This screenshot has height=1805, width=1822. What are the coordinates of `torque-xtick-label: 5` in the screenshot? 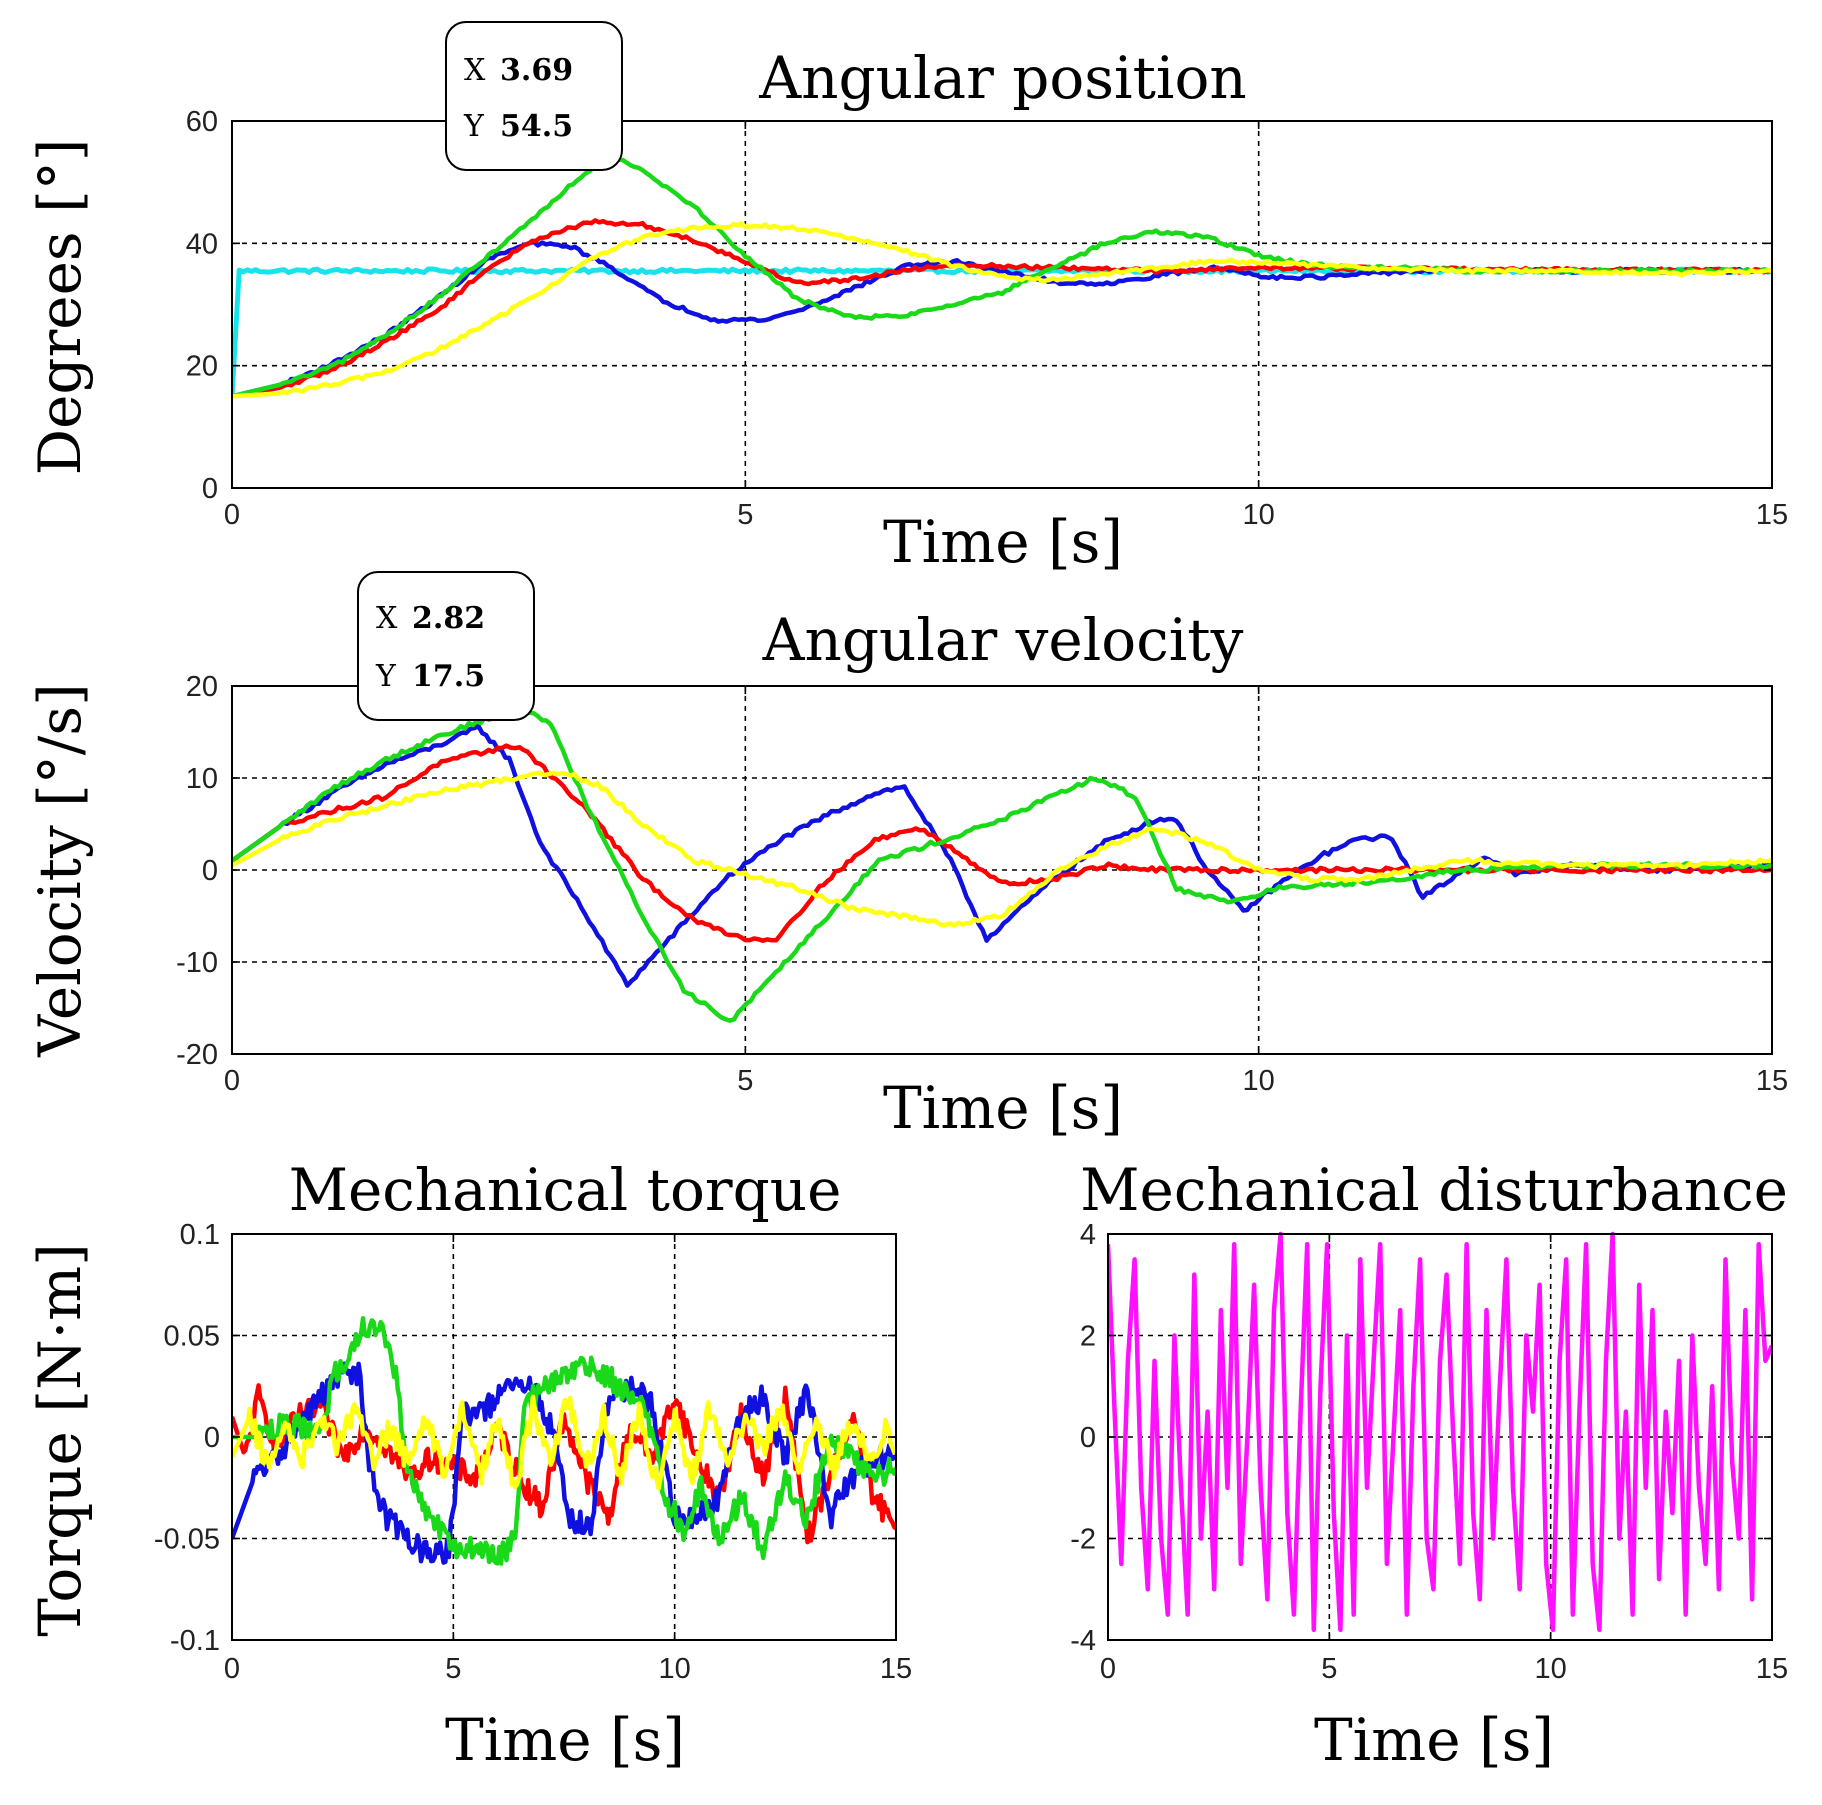 It's located at (453, 1669).